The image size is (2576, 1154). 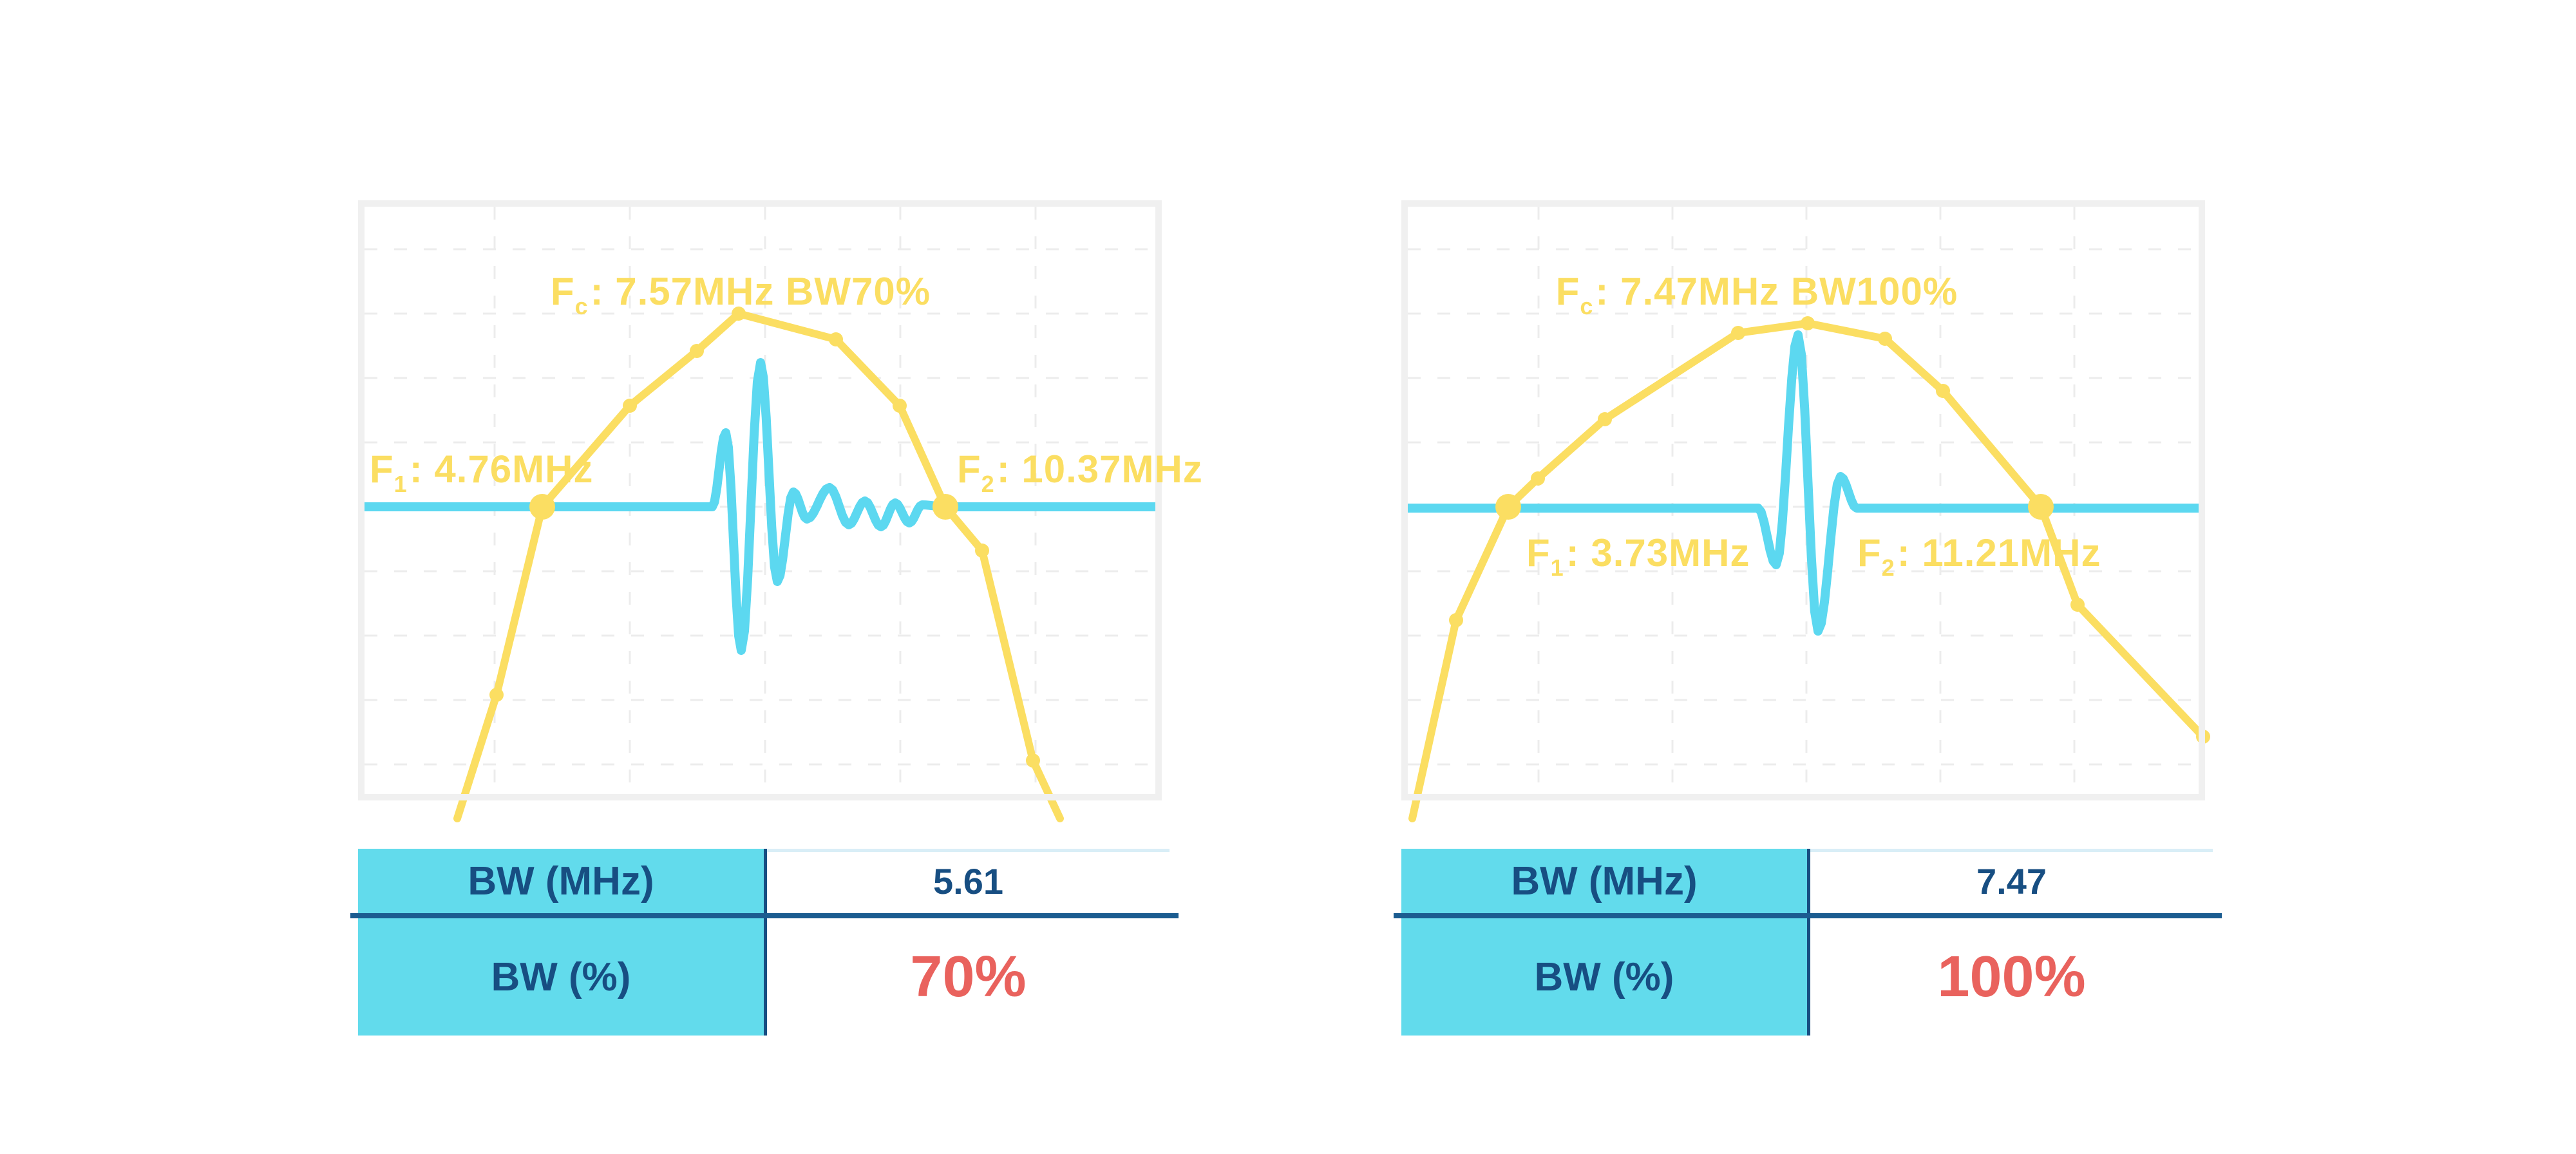 What do you see at coordinates (1999, 552) in the screenshot?
I see `f2-value: : 11.21MHz` at bounding box center [1999, 552].